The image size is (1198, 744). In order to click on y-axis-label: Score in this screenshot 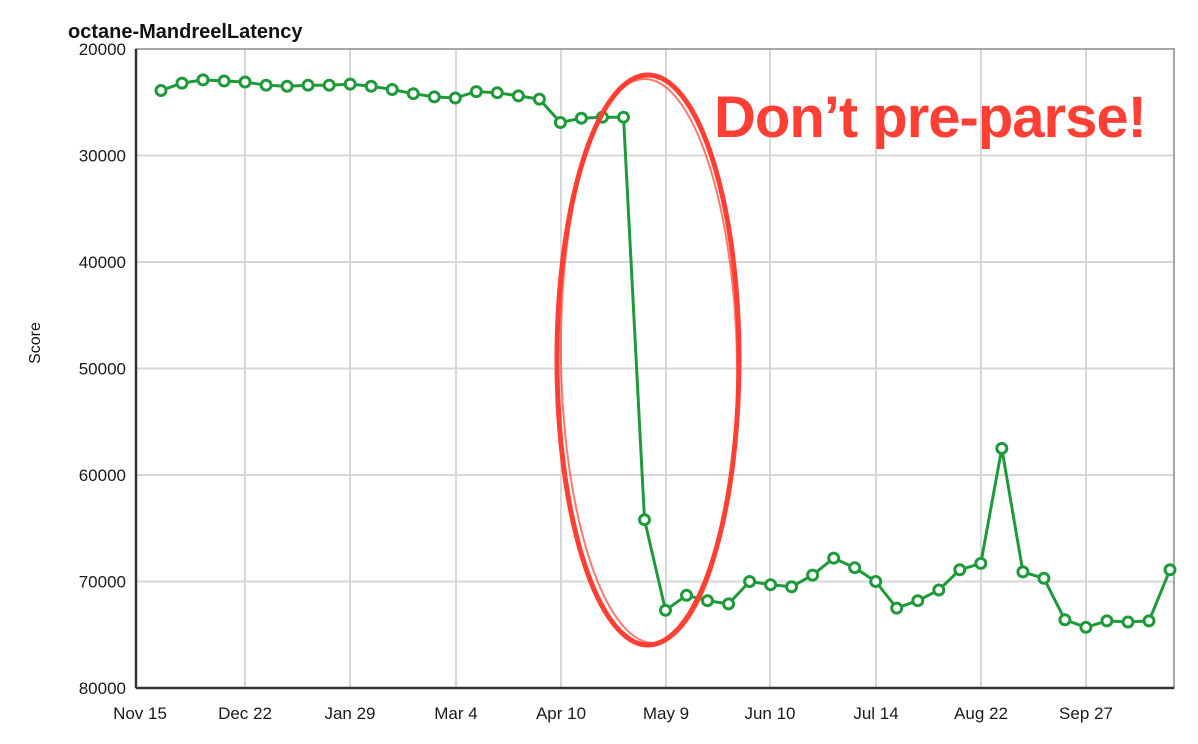, I will do `click(35, 343)`.